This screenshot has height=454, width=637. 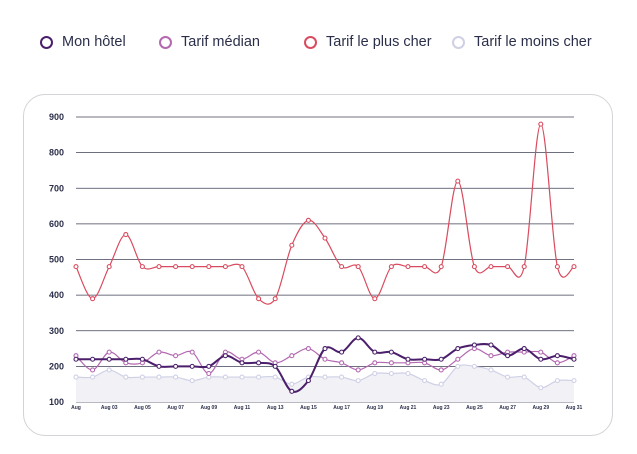 What do you see at coordinates (208, 408) in the screenshot?
I see `x-tick-label: Aug 09` at bounding box center [208, 408].